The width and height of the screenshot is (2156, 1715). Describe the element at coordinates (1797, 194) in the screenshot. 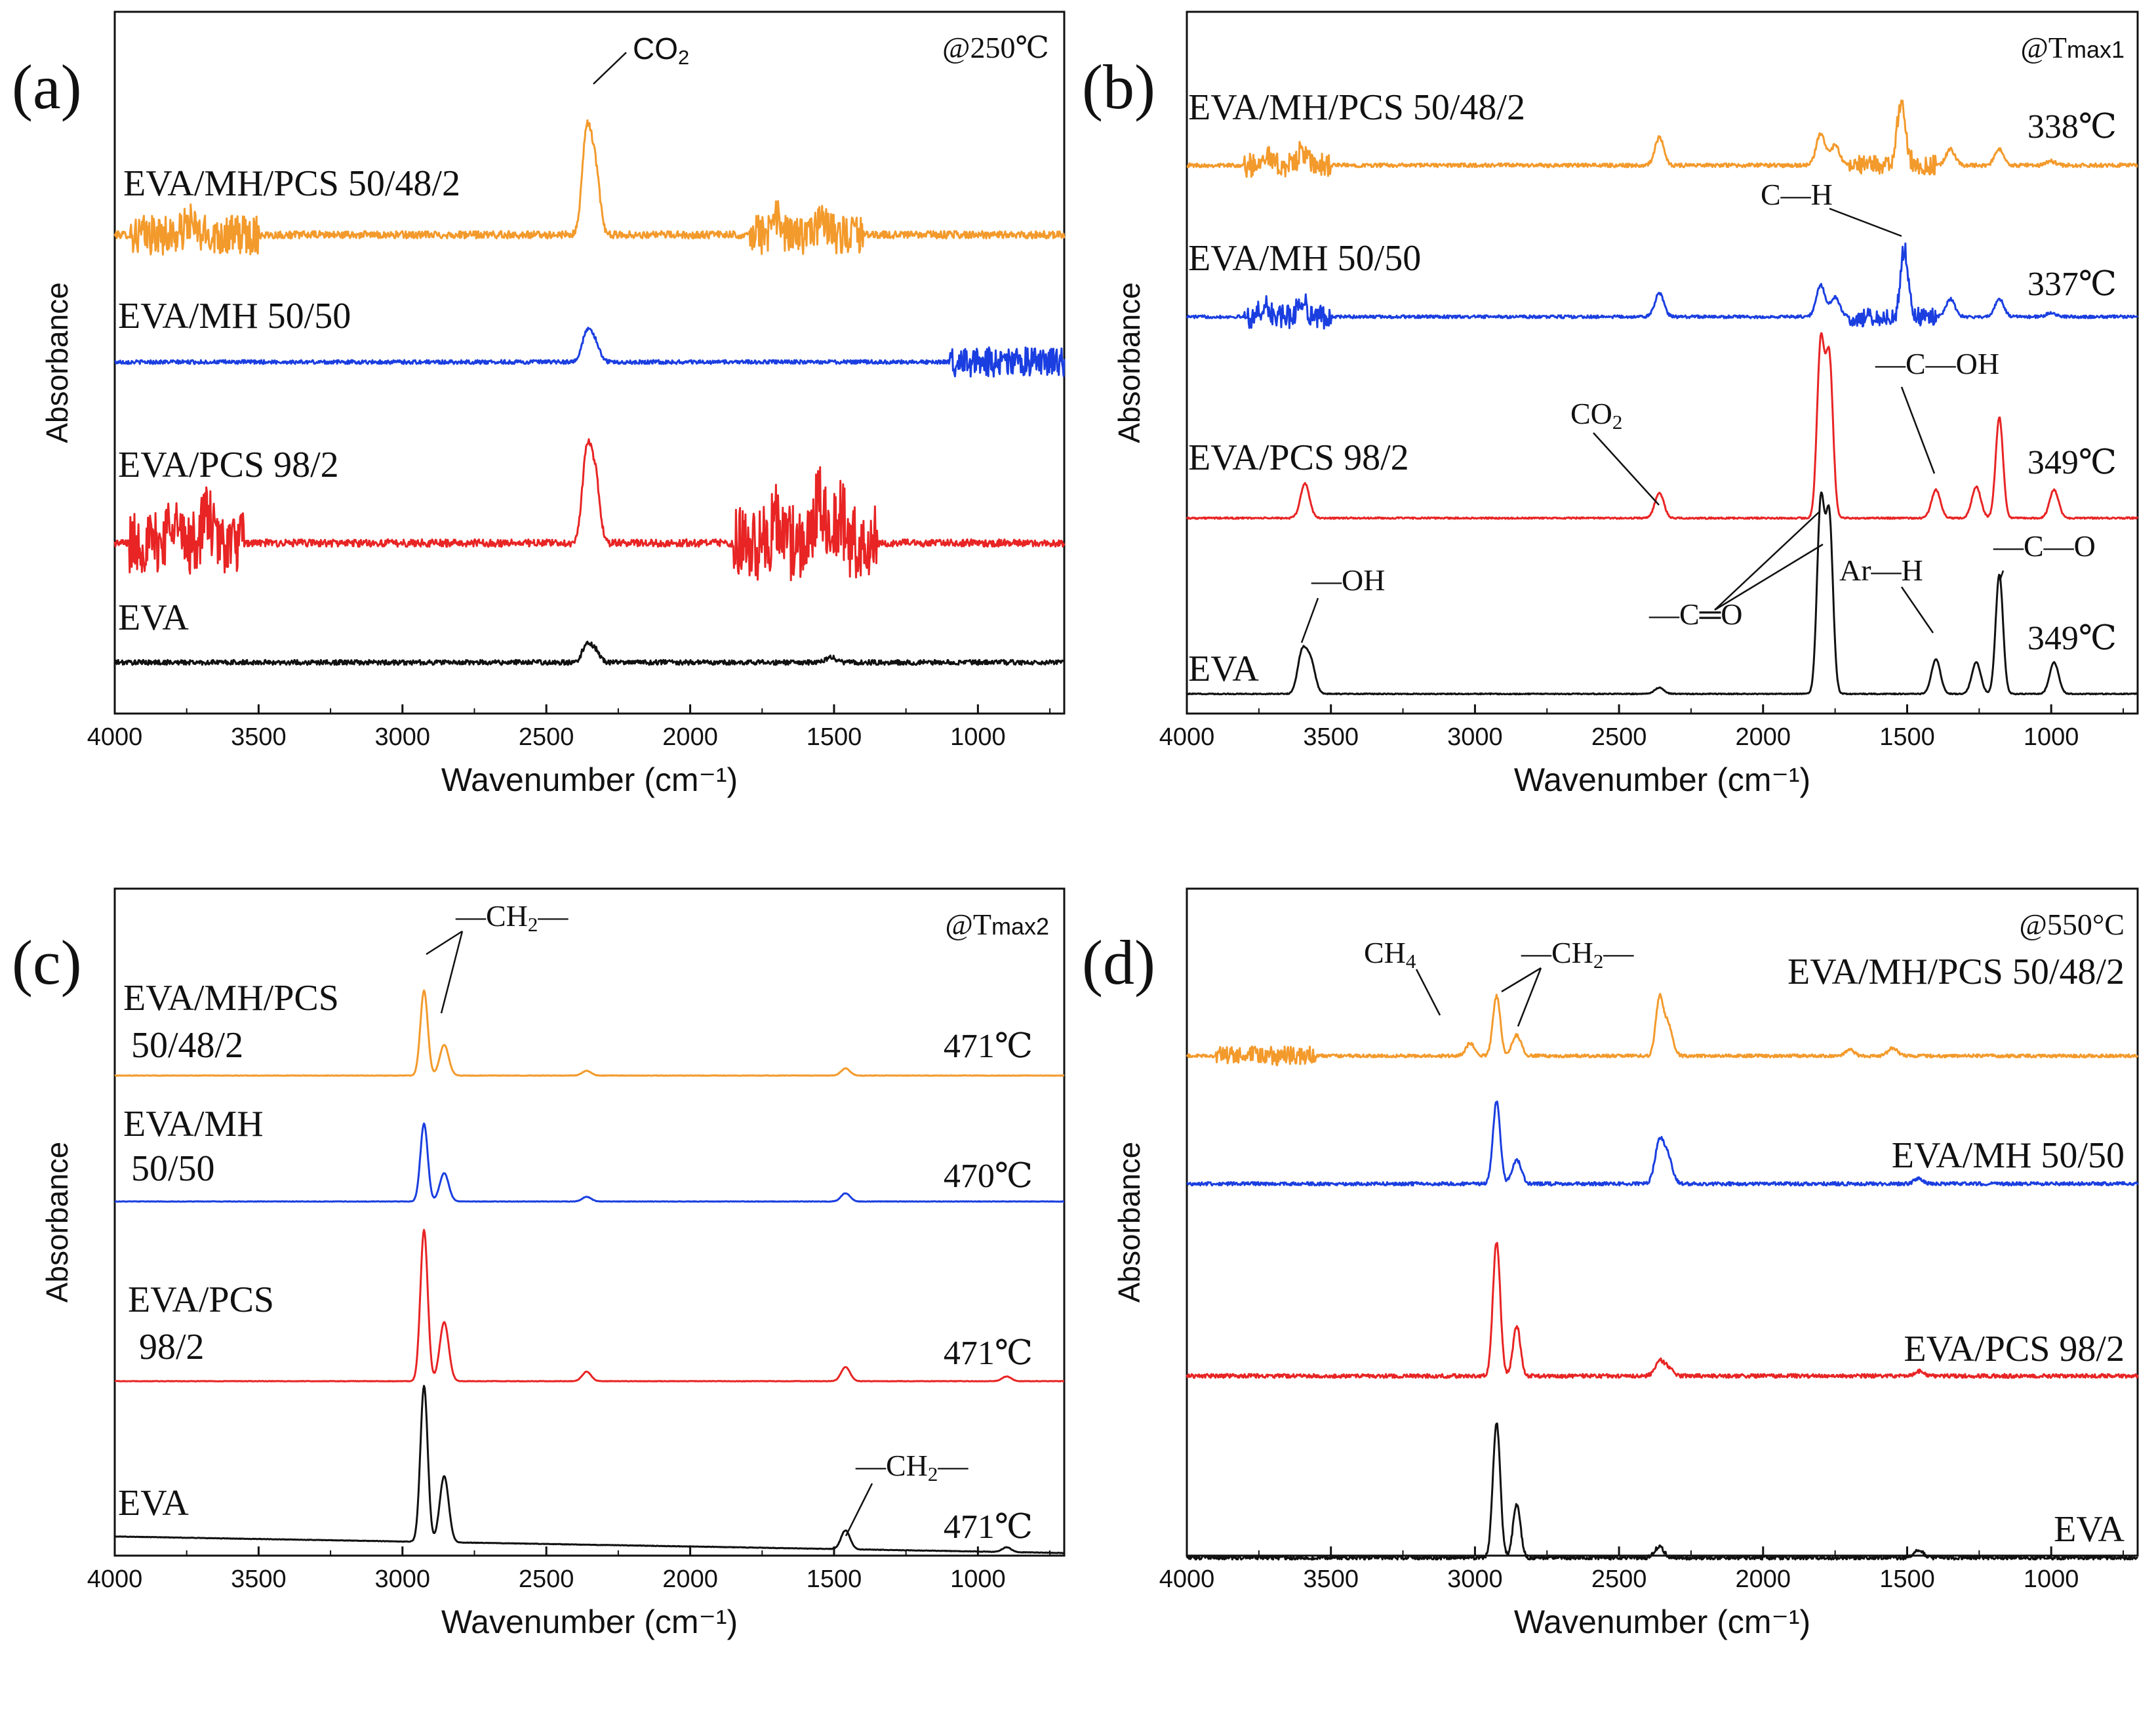

I see `peak-annotation: C—H` at that location.